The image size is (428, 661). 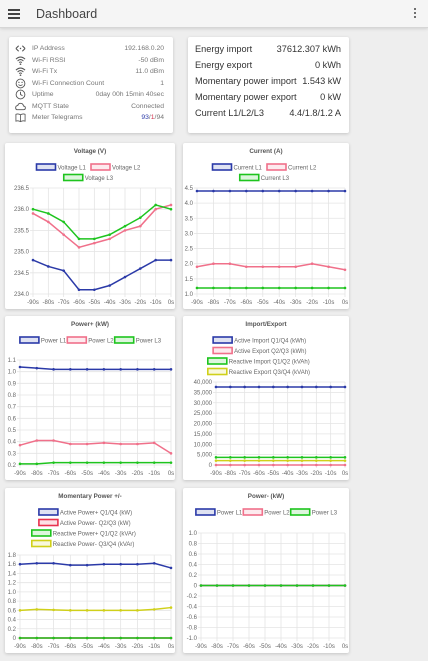 What do you see at coordinates (94, 535) in the screenshot?
I see `legend-label: Reactive Power+ Q1/Q2 (kVAr)` at bounding box center [94, 535].